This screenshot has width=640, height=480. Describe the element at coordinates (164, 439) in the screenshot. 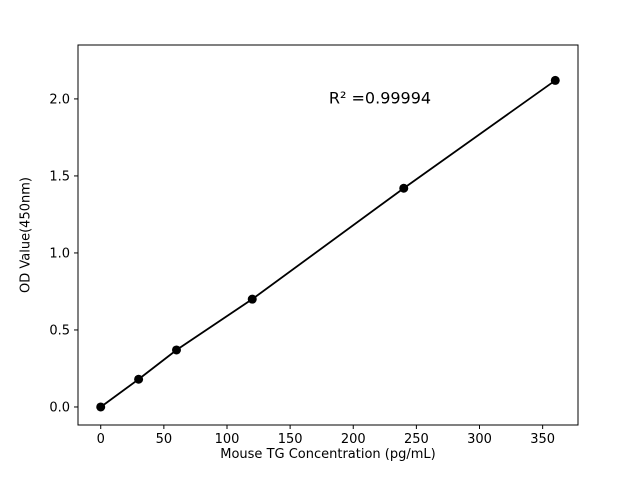

I see `x-tick-label: 50` at that location.